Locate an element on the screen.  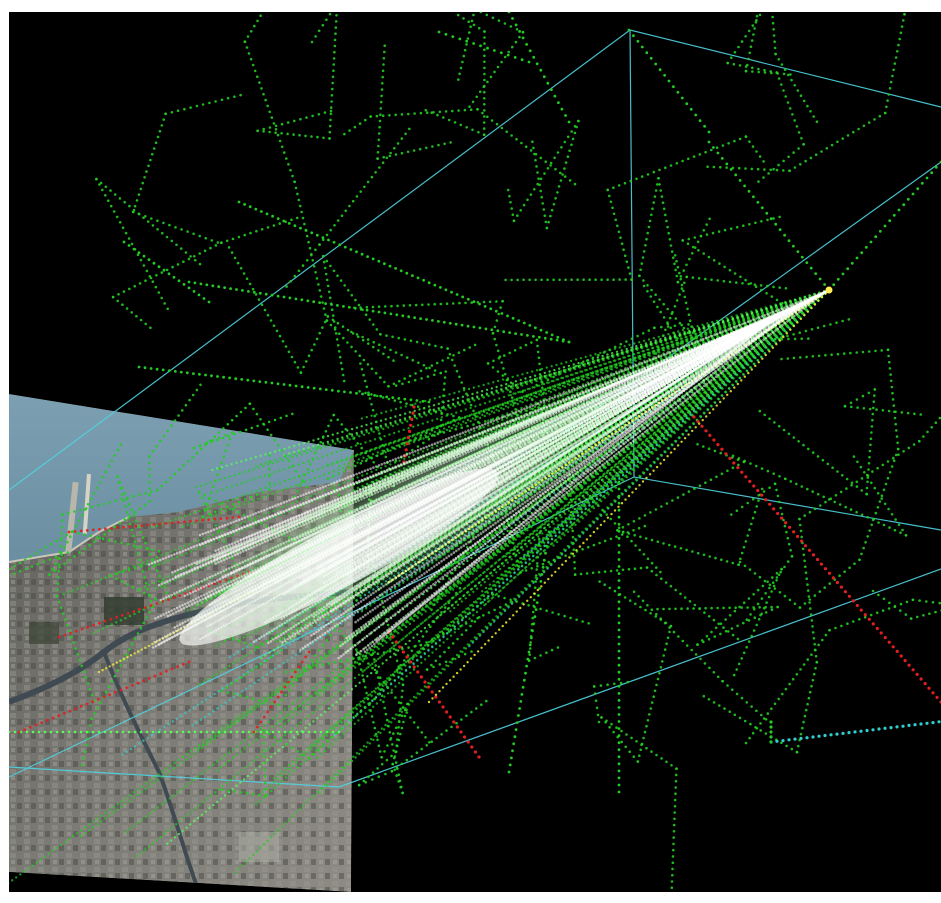
primary-vertex-marker is located at coordinates (829, 290).